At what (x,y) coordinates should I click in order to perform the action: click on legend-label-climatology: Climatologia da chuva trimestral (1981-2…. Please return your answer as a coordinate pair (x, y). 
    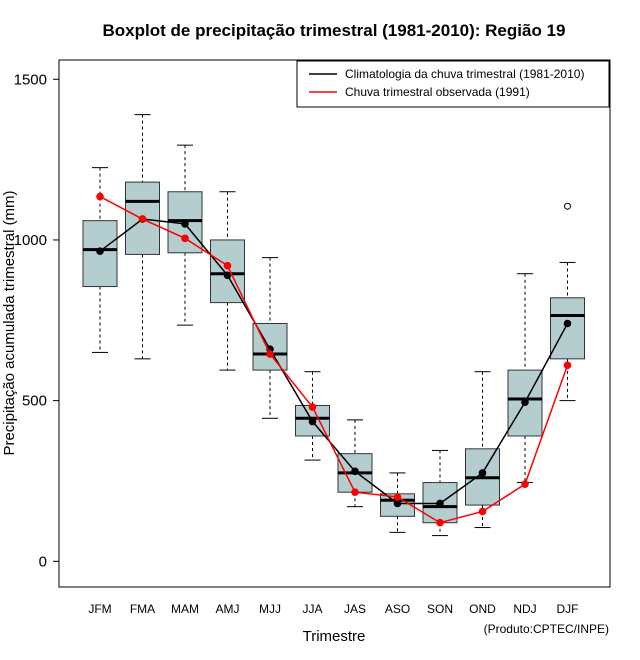
    Looking at the image, I should click on (464, 74).